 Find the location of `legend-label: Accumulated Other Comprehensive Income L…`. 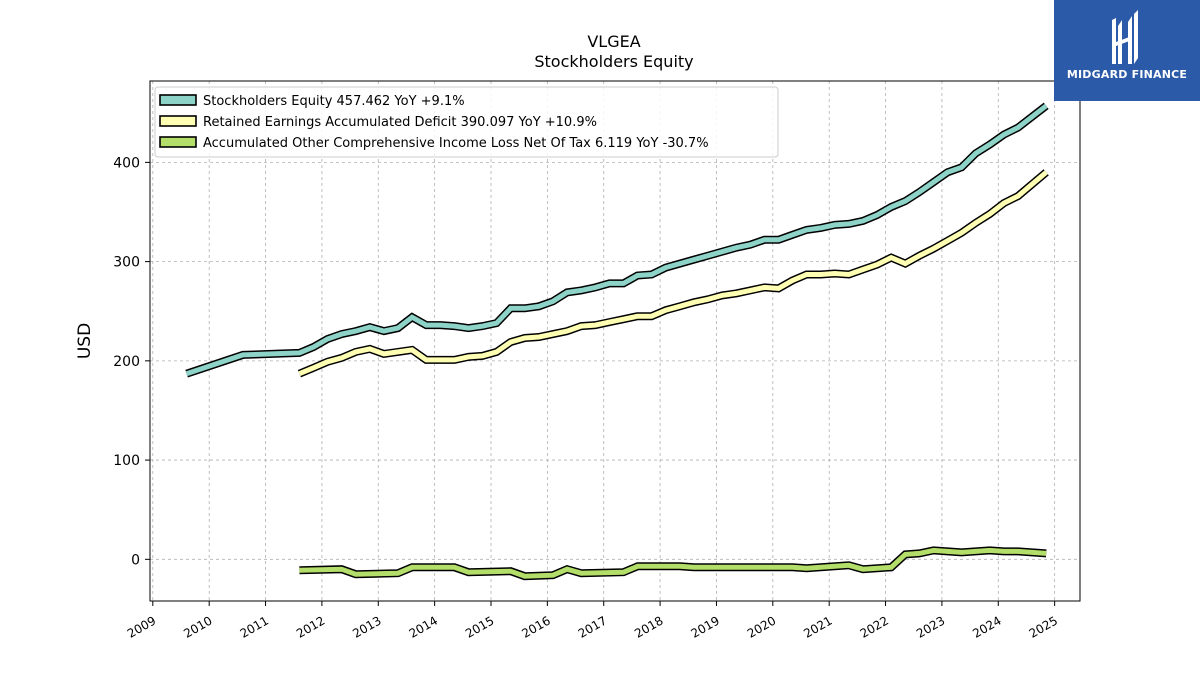

legend-label: Accumulated Other Comprehensive Income L… is located at coordinates (456, 143).